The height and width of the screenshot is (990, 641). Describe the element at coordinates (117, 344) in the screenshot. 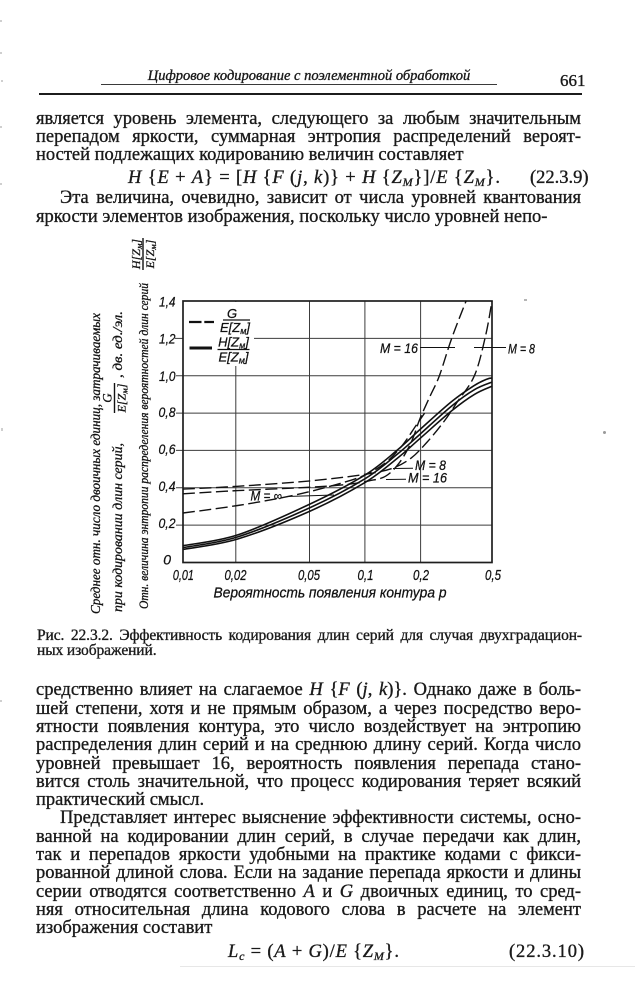

I see `svg-text: , дв. ед./эл.` at that location.